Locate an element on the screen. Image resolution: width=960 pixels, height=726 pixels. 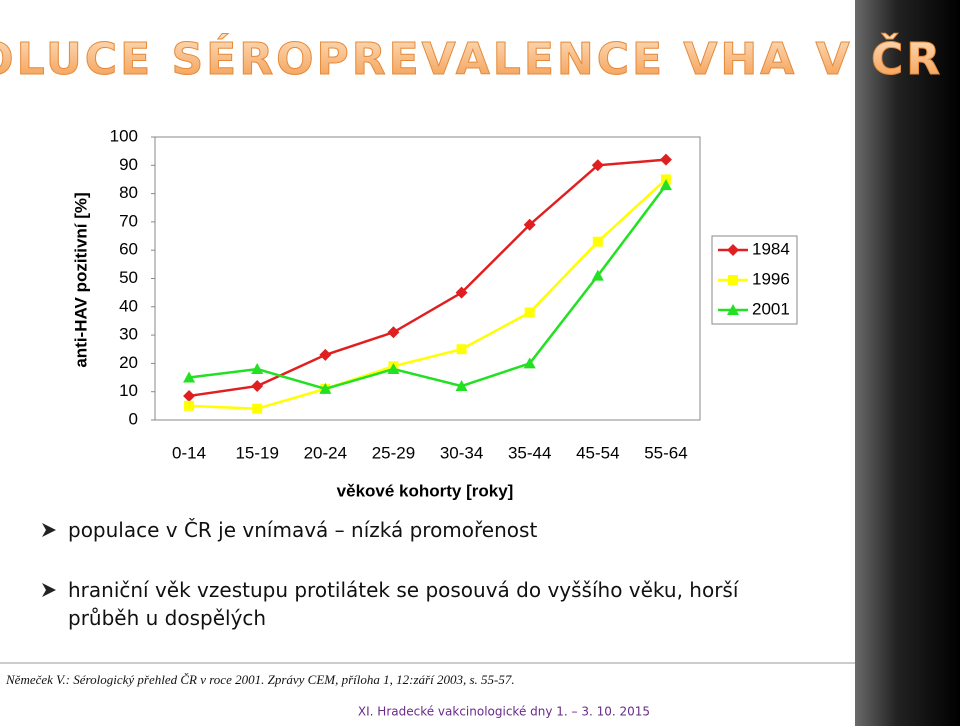
x-tick-label: 35-44 is located at coordinates (529, 452).